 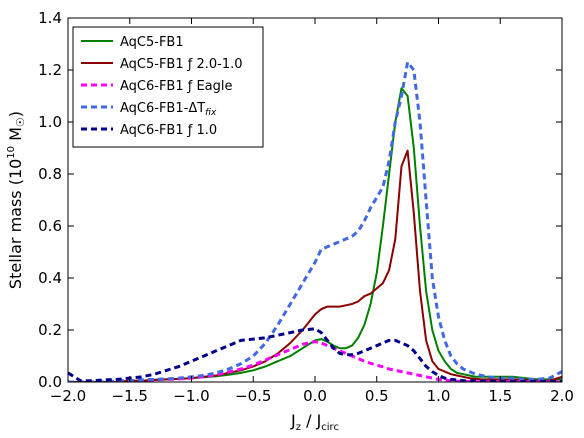 I want to click on legend-label-1: AqC5-FB1, so click(x=152, y=42).